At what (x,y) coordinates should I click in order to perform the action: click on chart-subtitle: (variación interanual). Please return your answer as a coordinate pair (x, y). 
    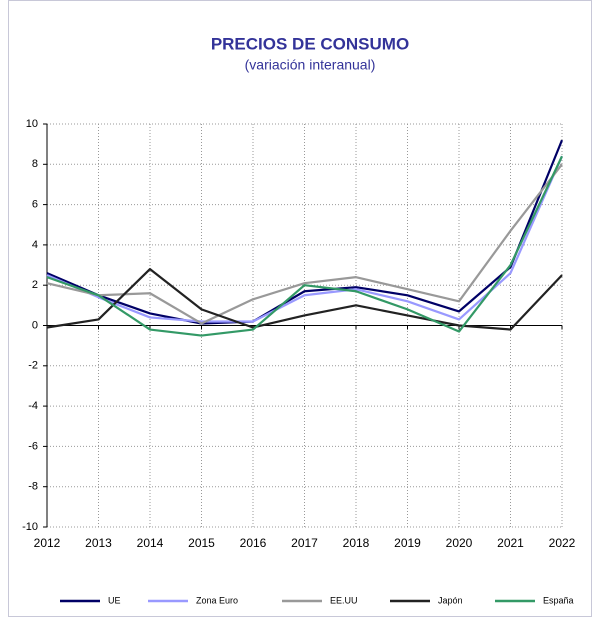
    Looking at the image, I should click on (310, 65).